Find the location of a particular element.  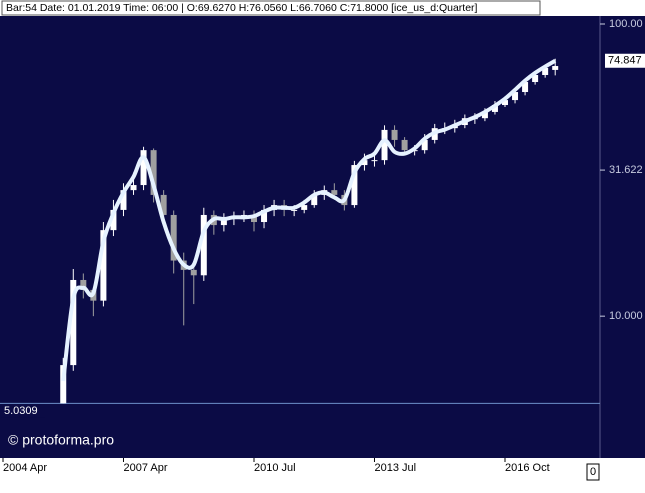

reference-label: 5.0309 is located at coordinates (21, 411).